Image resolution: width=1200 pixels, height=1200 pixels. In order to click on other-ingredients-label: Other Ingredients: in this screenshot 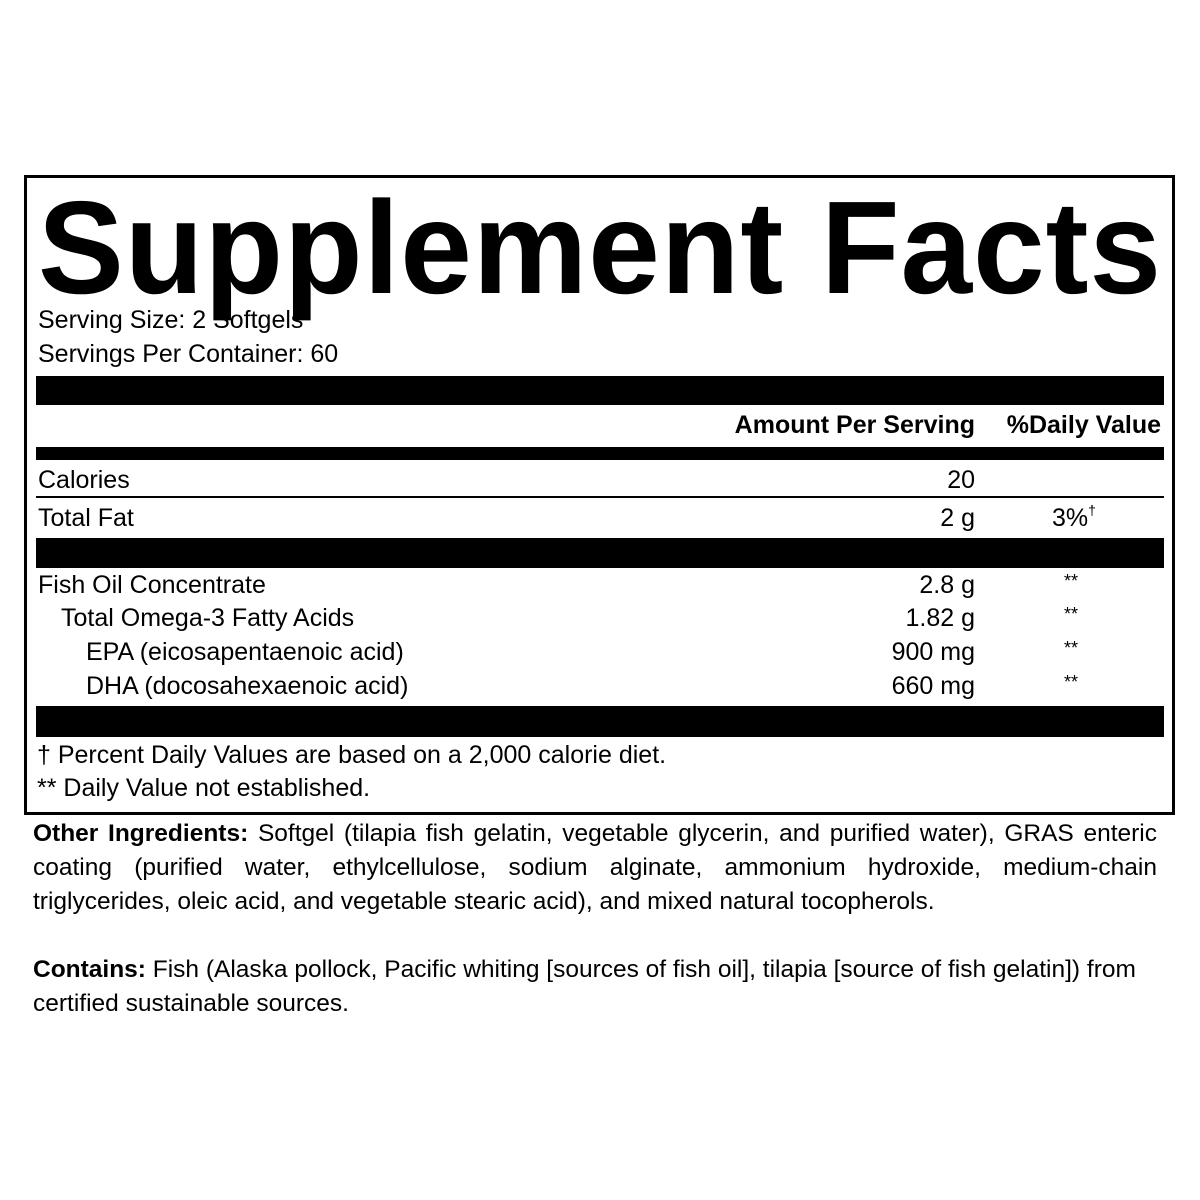, I will do `click(141, 833)`.